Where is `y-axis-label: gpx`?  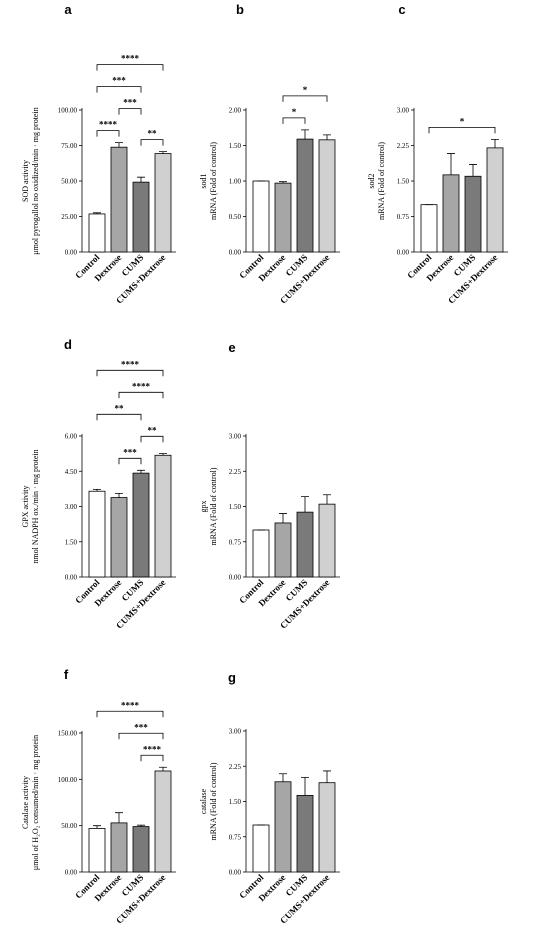 y-axis-label: gpx is located at coordinates (203, 507).